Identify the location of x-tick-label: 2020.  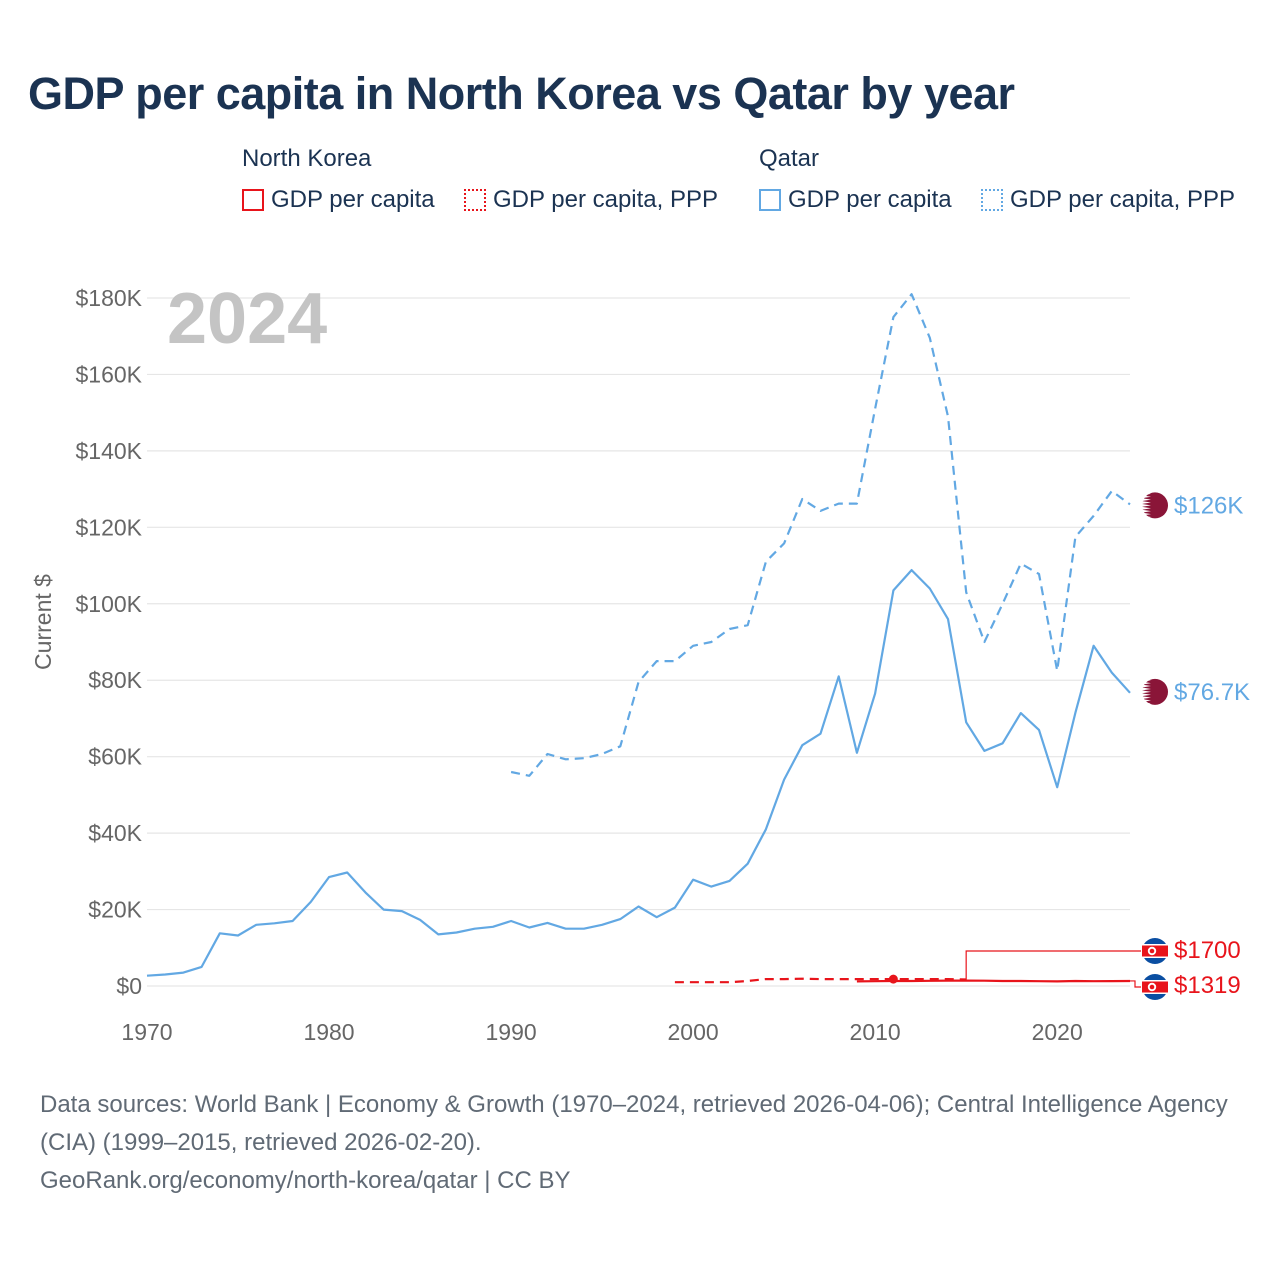
(1057, 1032).